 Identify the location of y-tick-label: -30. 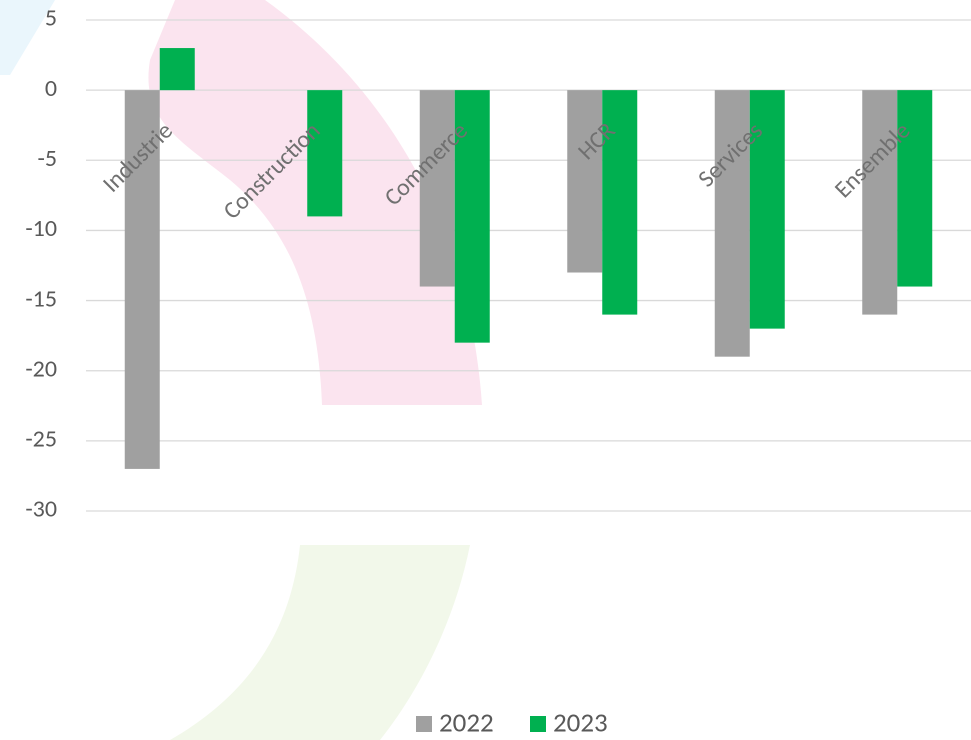
(41, 509).